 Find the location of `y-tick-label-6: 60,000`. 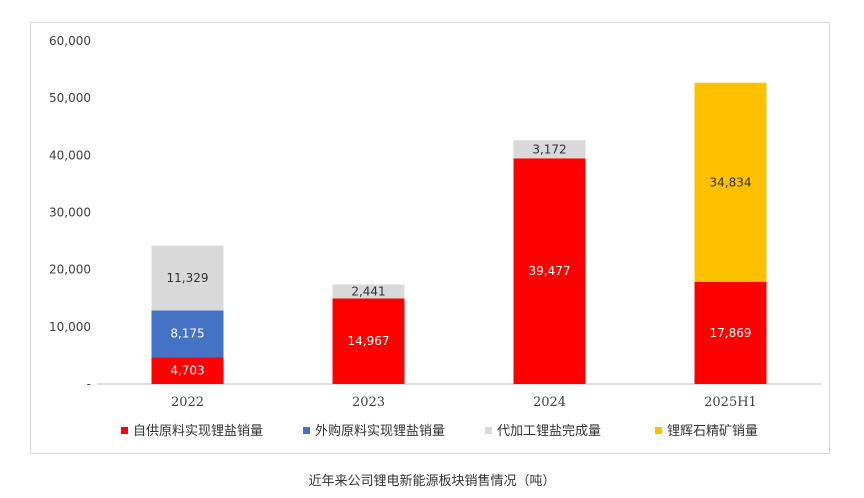

y-tick-label-6: 60,000 is located at coordinates (70, 41).